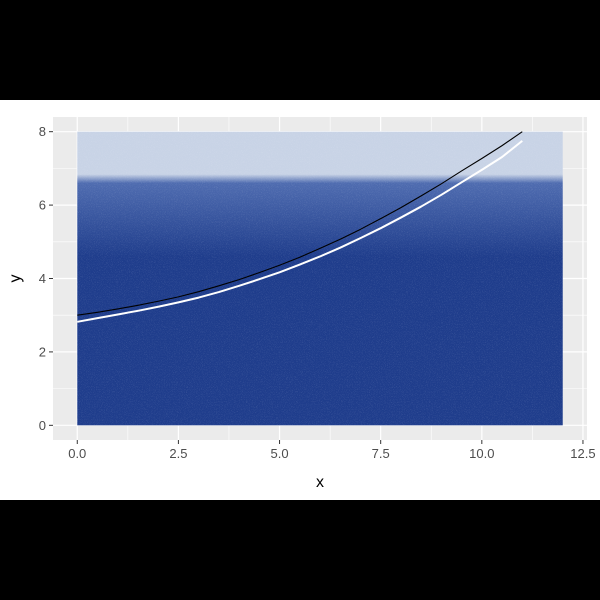  Describe the element at coordinates (332, 450) in the screenshot. I see `x-axis-ticks: 0.0 2.5 5.0 7.5 10.0 12.5` at that location.